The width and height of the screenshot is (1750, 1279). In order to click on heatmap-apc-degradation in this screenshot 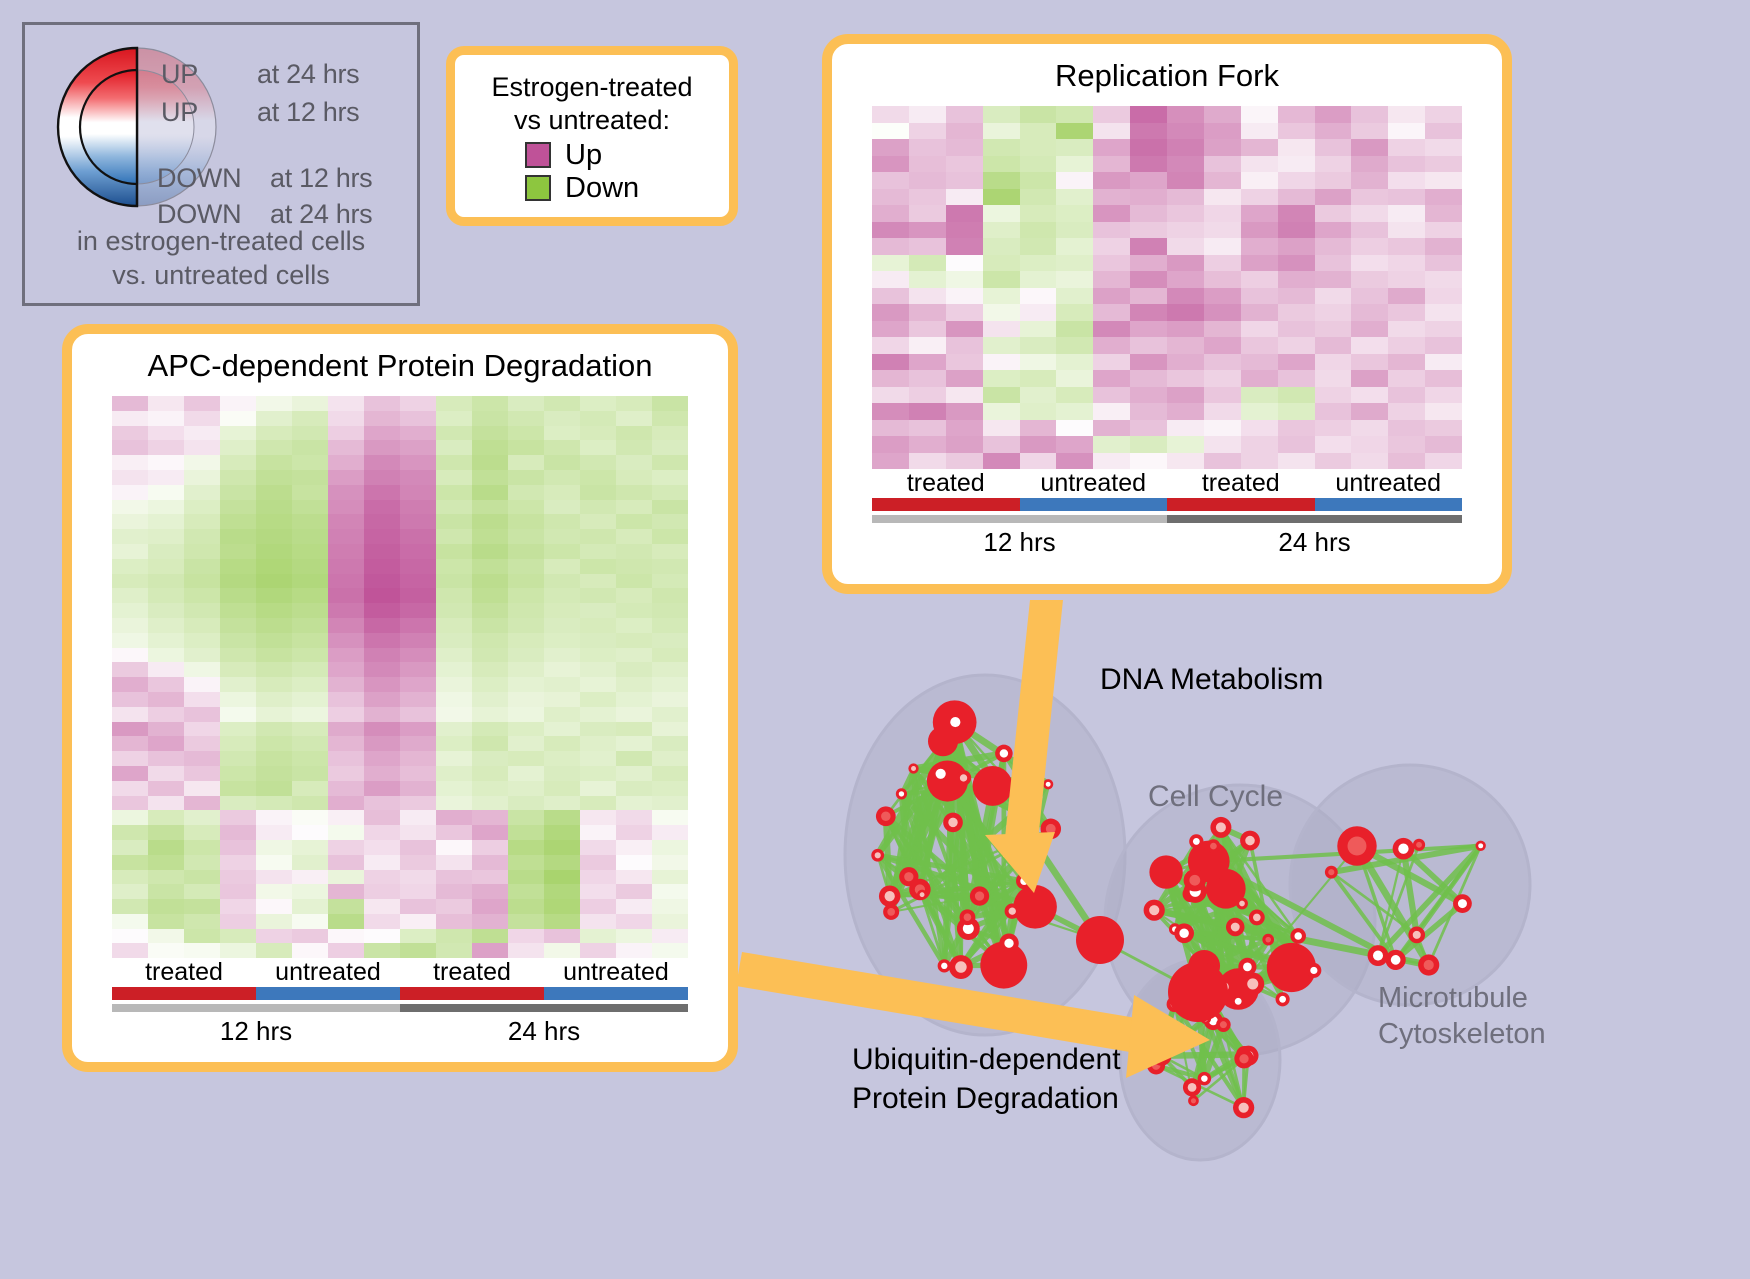, I will do `click(400, 677)`.